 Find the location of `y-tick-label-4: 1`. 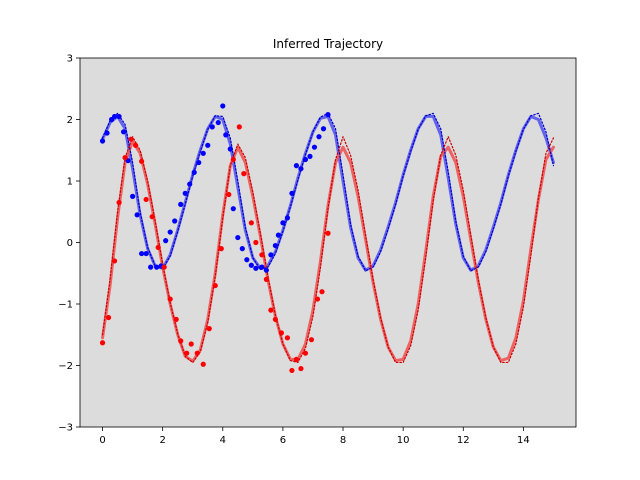

y-tick-label-4: 1 is located at coordinates (70, 182).